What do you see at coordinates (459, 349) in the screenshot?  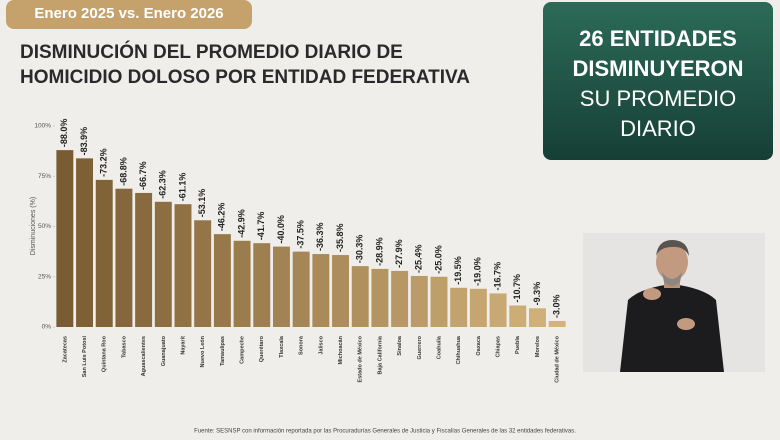 I see `x-tick-label: Chihuahua` at bounding box center [459, 349].